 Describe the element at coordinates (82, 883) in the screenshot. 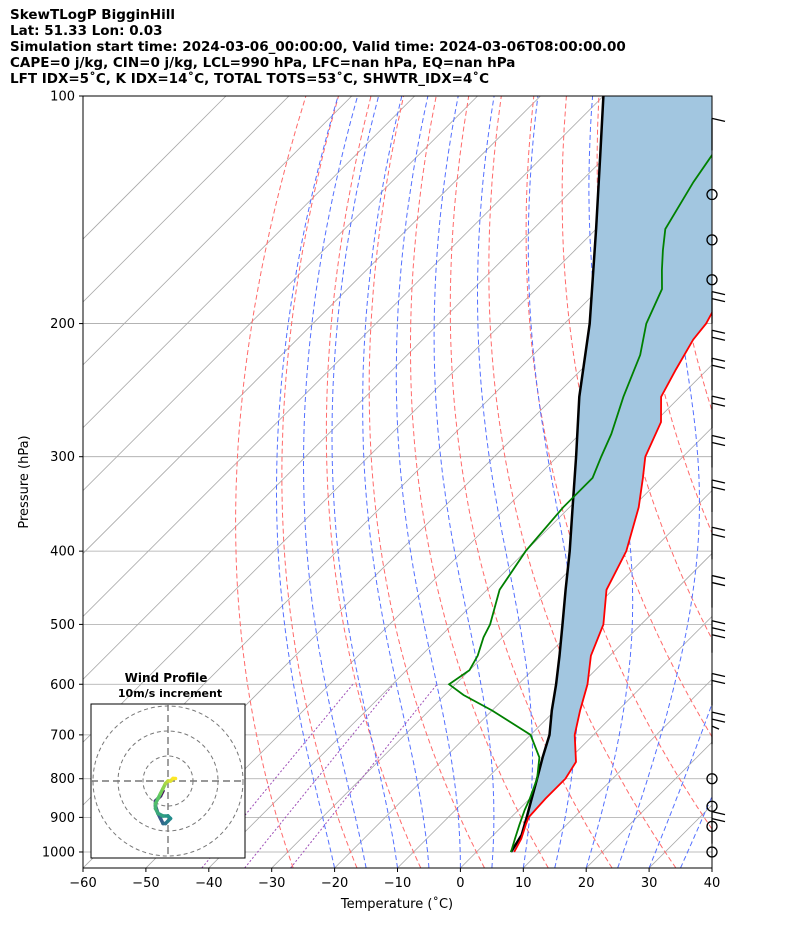

I see `x-tick-label: −60` at that location.